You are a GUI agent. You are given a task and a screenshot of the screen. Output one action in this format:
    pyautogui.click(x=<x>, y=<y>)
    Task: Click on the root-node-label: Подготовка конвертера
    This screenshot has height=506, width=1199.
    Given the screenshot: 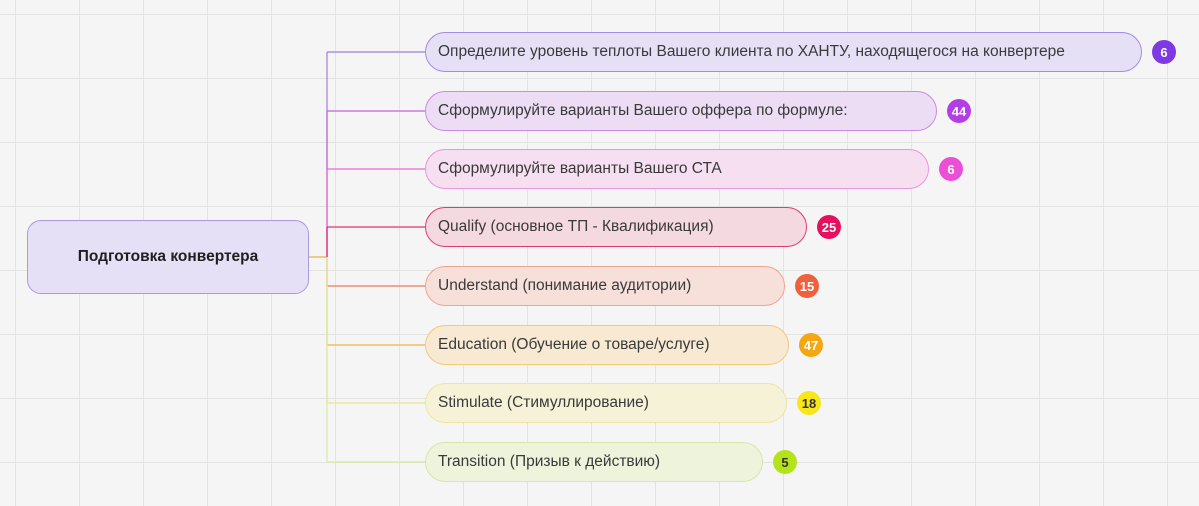 What is the action you would take?
    pyautogui.click(x=168, y=256)
    